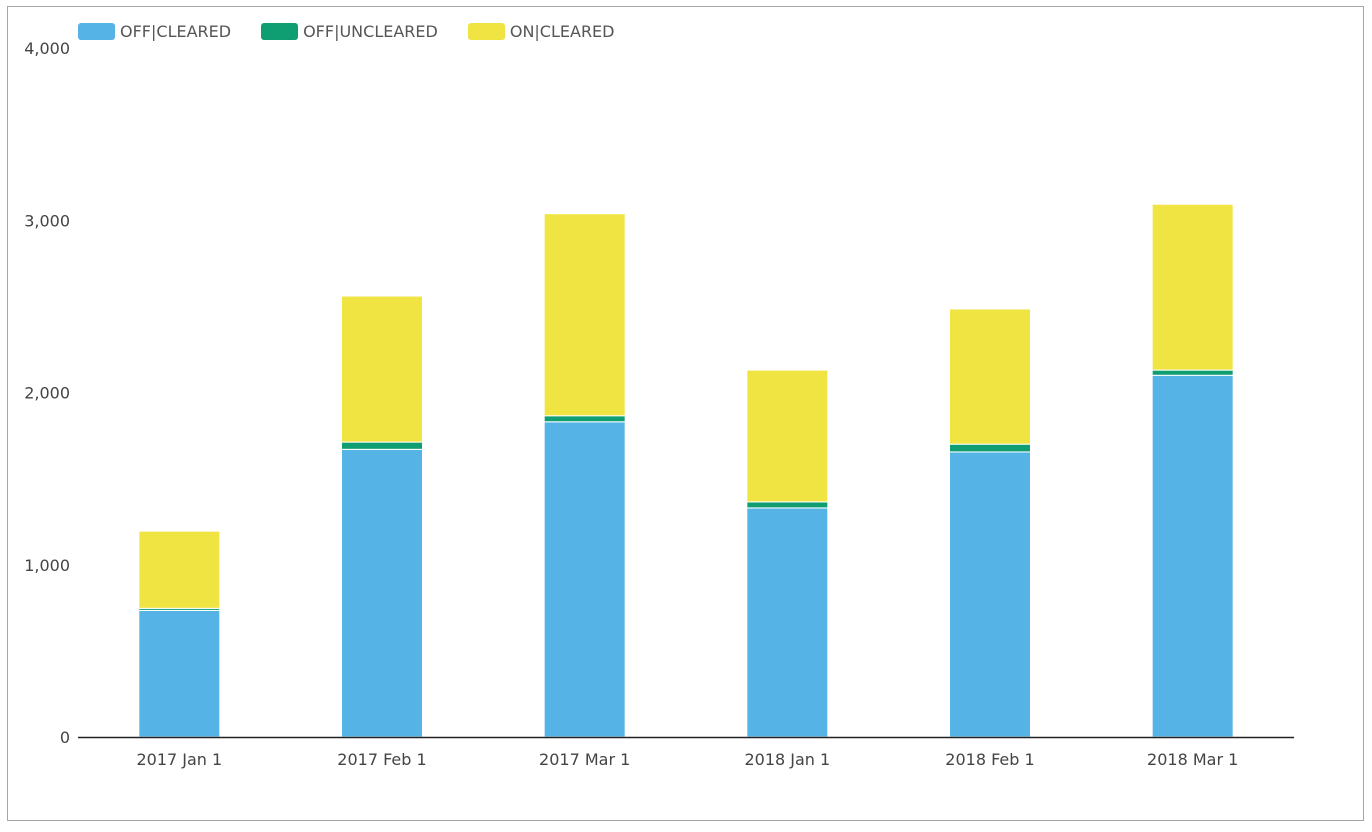 The width and height of the screenshot is (1372, 832). I want to click on legend-swatch-off-uncleared, so click(280, 31).